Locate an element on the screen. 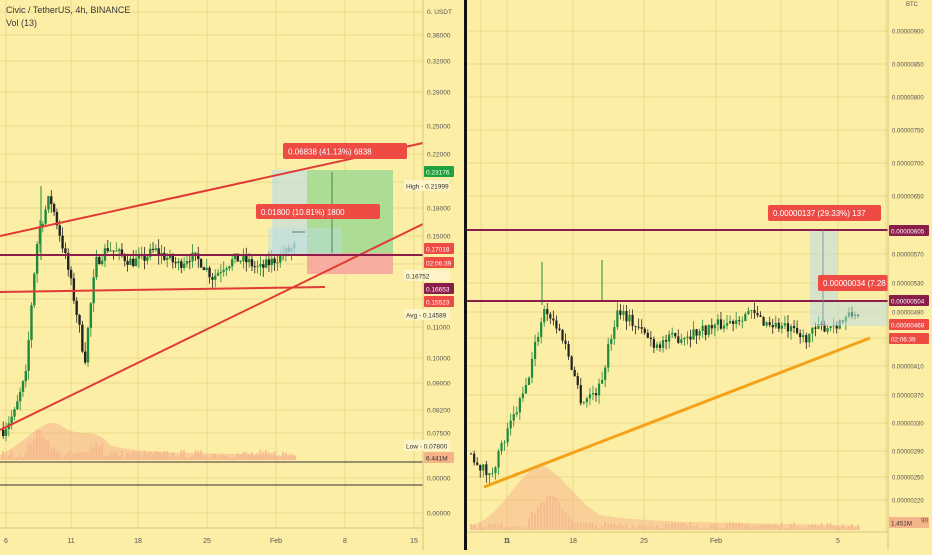 This screenshot has height=555, width=932. price-tick: 0.15000 is located at coordinates (439, 237).